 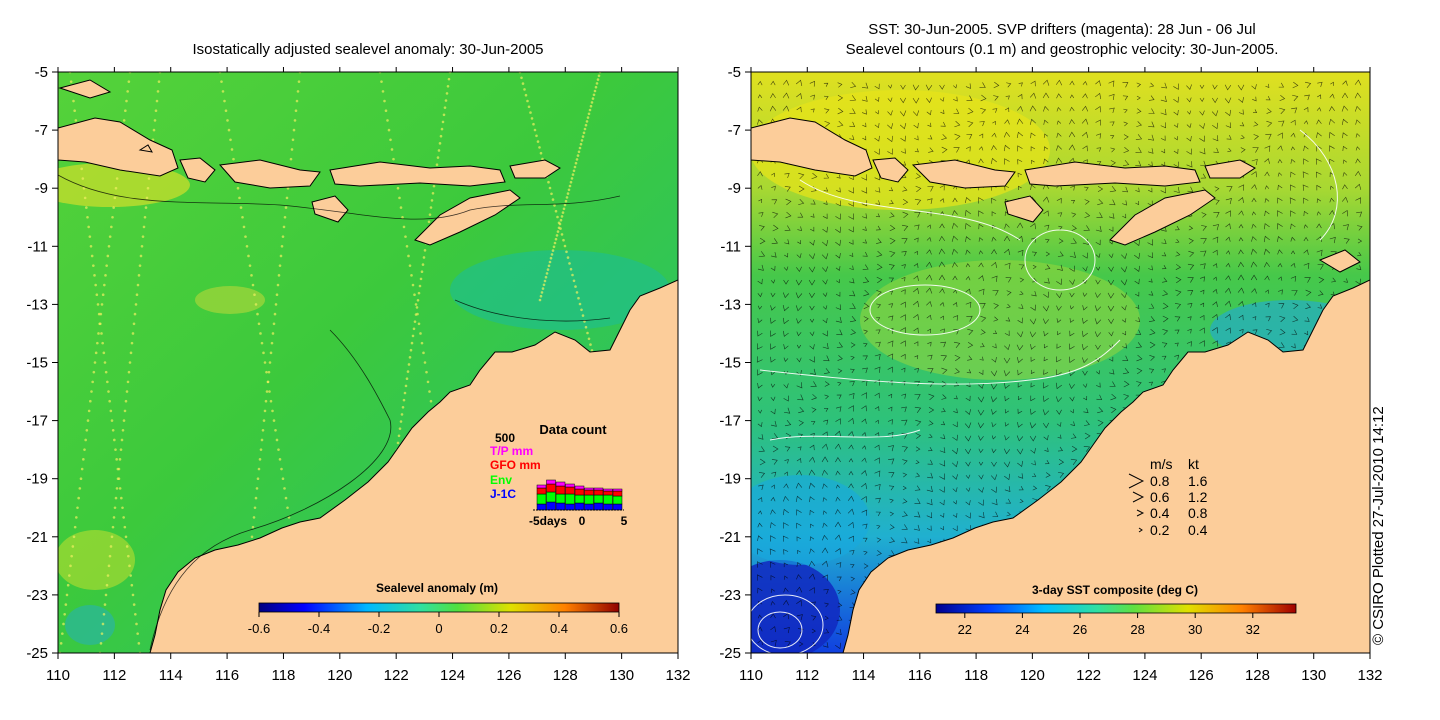 I want to click on left-y-tick-label: -25, so click(x=37, y=653).